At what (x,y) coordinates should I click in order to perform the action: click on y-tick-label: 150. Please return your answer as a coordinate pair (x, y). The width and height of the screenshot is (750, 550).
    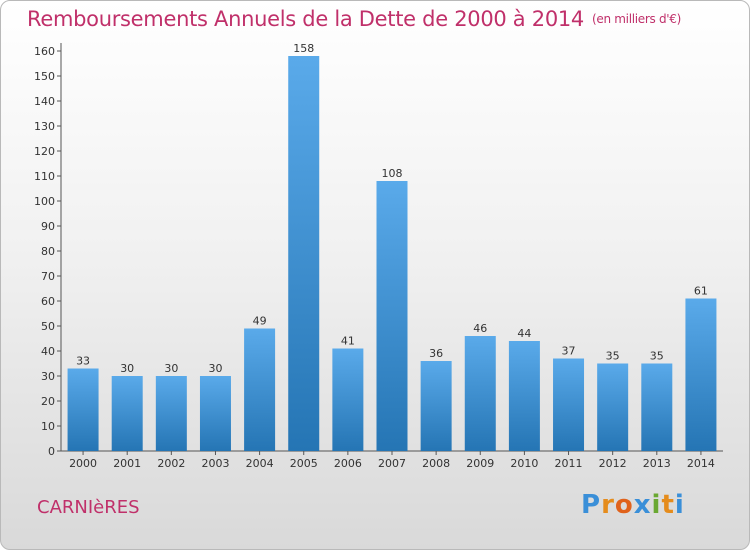
    Looking at the image, I should click on (44, 76).